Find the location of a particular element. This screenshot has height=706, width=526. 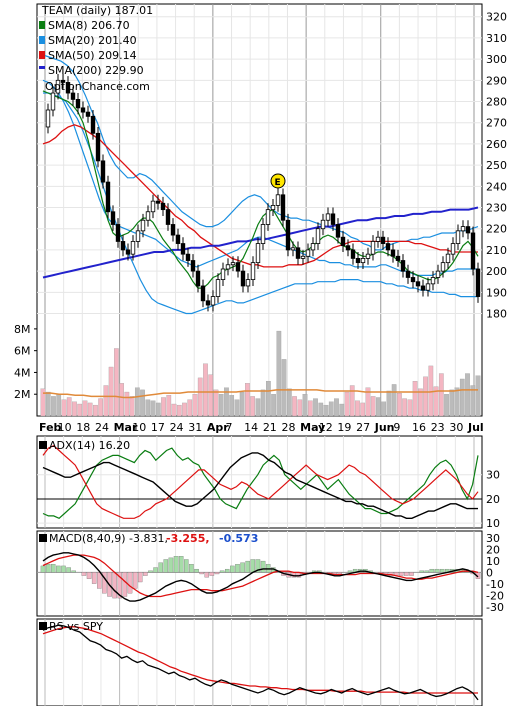

price-y-tick-label: 260 is located at coordinates (496, 144).